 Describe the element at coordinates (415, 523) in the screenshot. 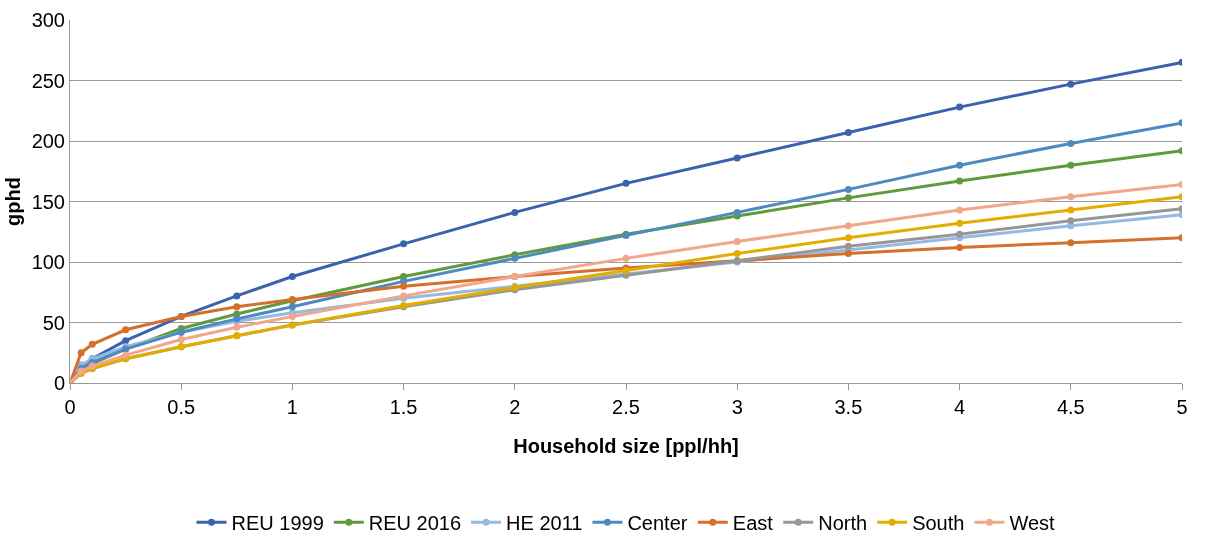

I see `legend-label: REU 2016` at that location.